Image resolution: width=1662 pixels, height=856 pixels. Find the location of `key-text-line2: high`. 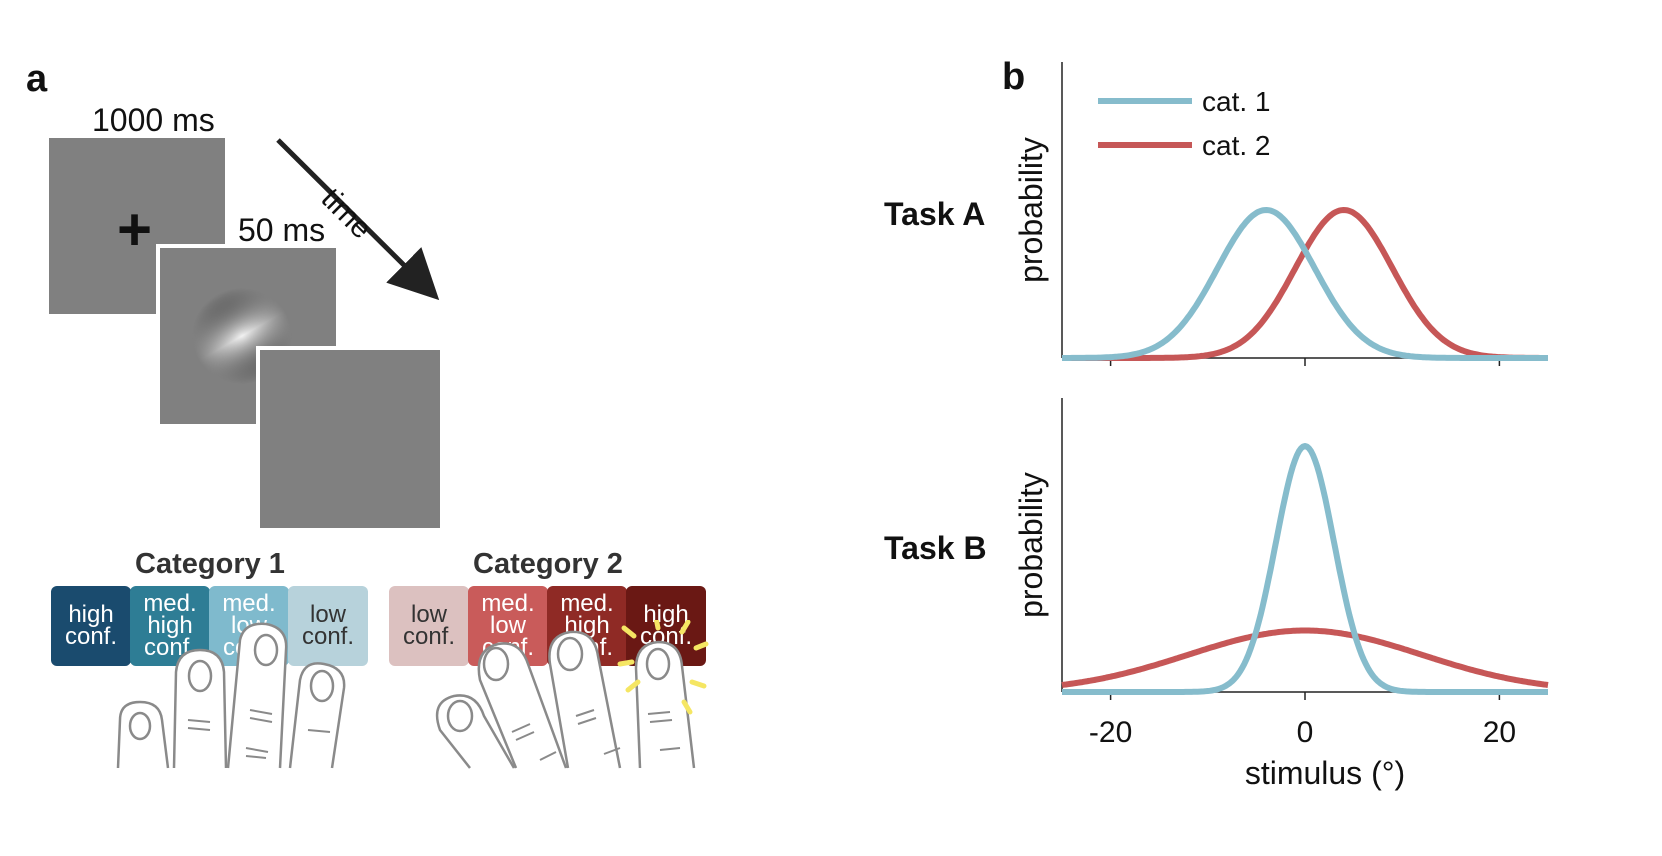

key-text-line2: high is located at coordinates (170, 625).